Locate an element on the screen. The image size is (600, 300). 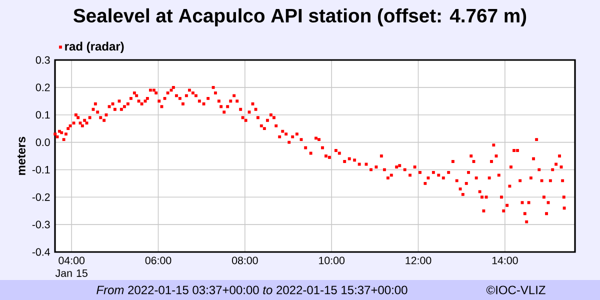
x-tick-label: 04:00 Jan 15 is located at coordinates (71, 266).